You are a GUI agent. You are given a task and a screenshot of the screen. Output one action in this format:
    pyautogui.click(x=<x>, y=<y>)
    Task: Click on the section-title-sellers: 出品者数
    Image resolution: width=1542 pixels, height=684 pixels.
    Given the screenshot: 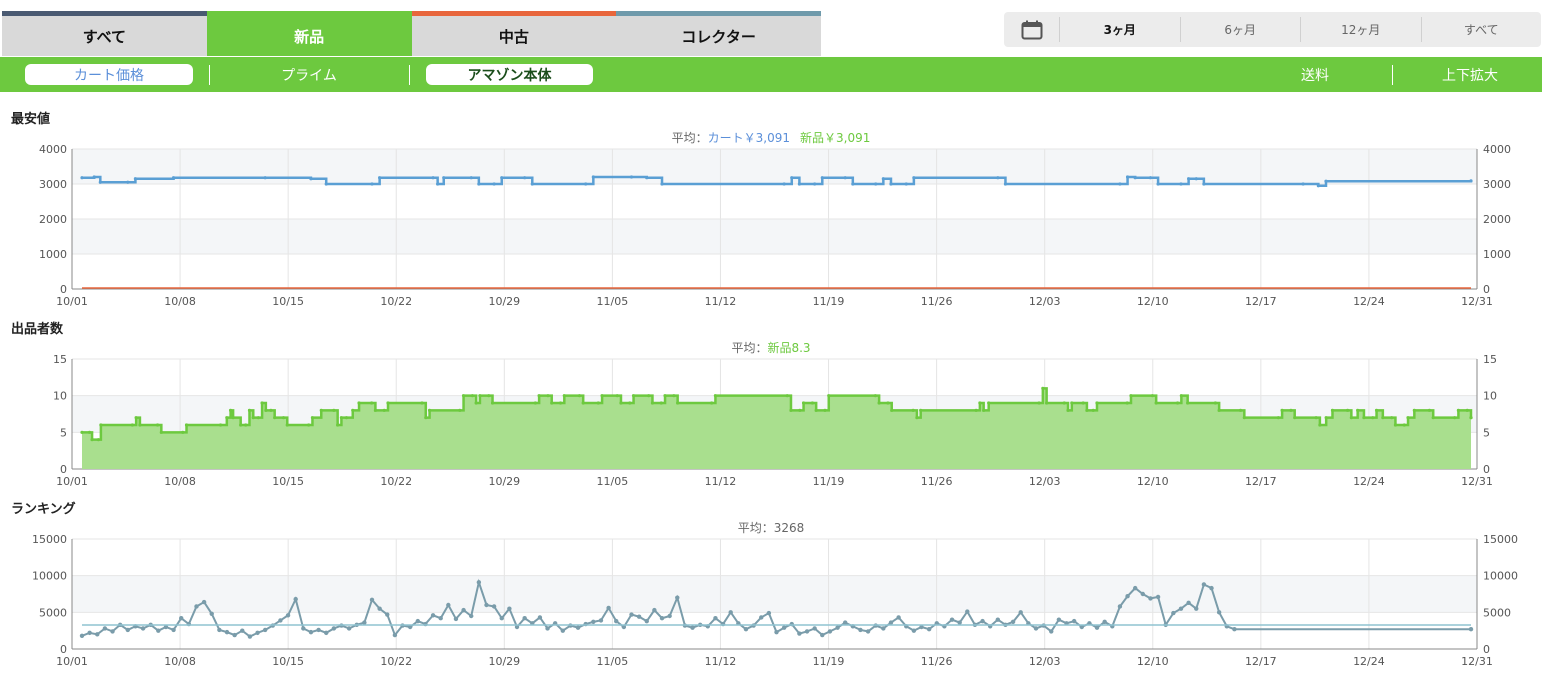 What is the action you would take?
    pyautogui.click(x=37, y=329)
    